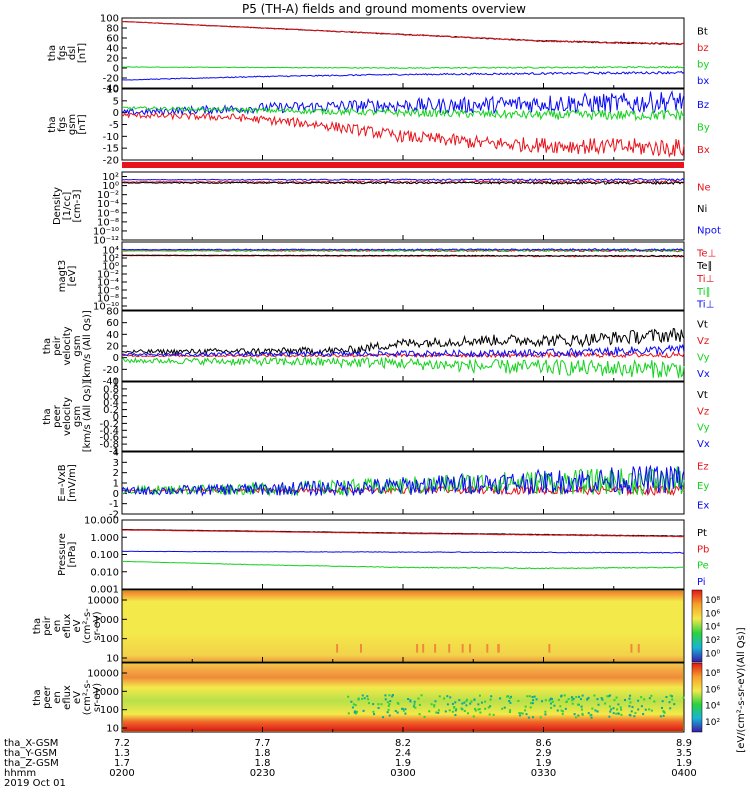  What do you see at coordinates (108, 291) in the screenshot?
I see `y-tick-label: 10⁻⁶` at bounding box center [108, 291].